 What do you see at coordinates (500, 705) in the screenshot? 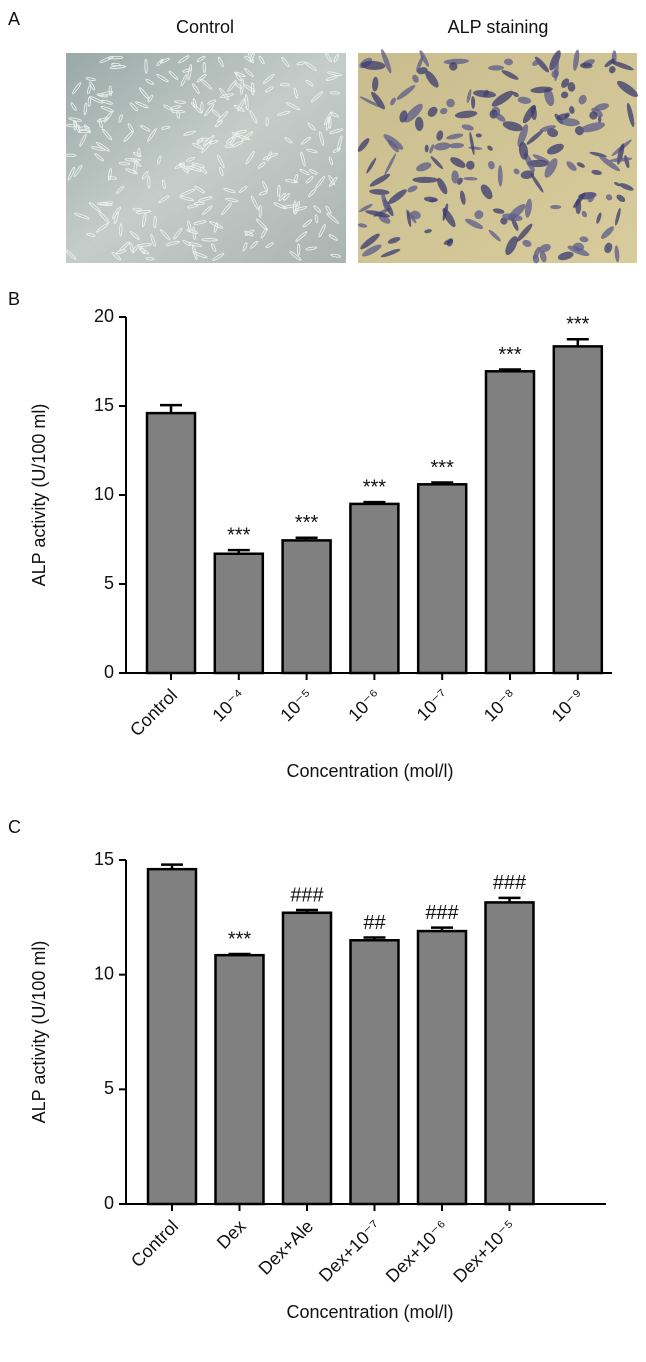
I see `x-tick-label: 10⁻⁸` at bounding box center [500, 705].